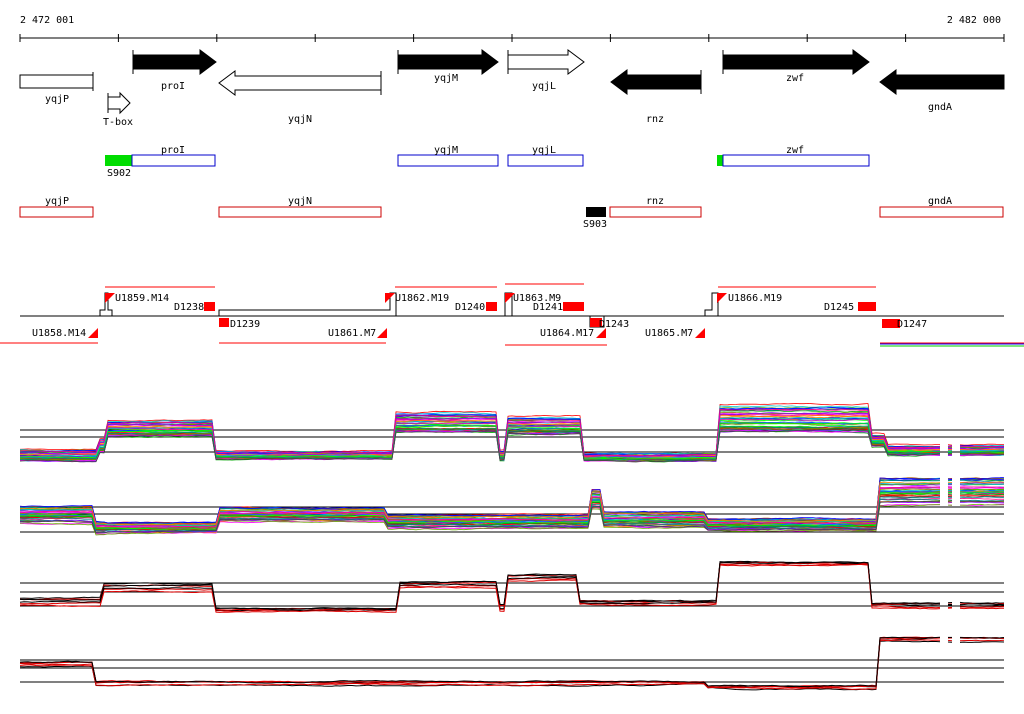  What do you see at coordinates (512, 586) in the screenshot?
I see `expression-panel-plus-summary` at bounding box center [512, 586].